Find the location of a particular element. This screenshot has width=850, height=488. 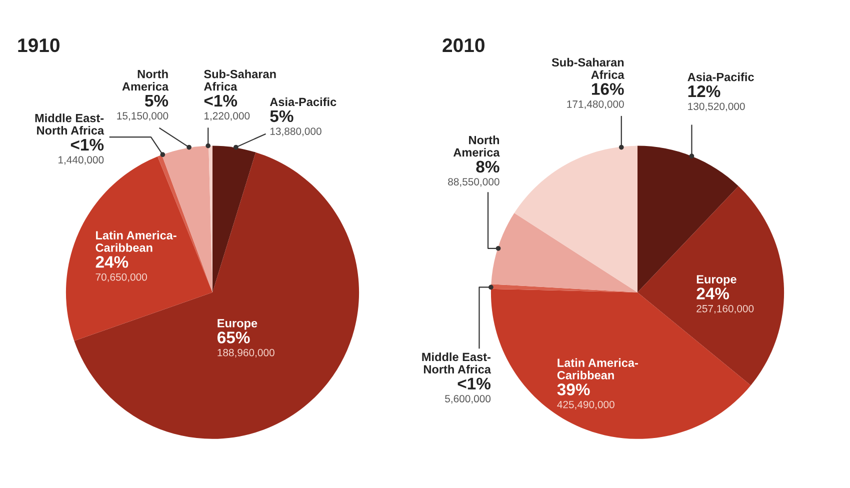

data-label: <1% 1,220,000 is located at coordinates (227, 107).